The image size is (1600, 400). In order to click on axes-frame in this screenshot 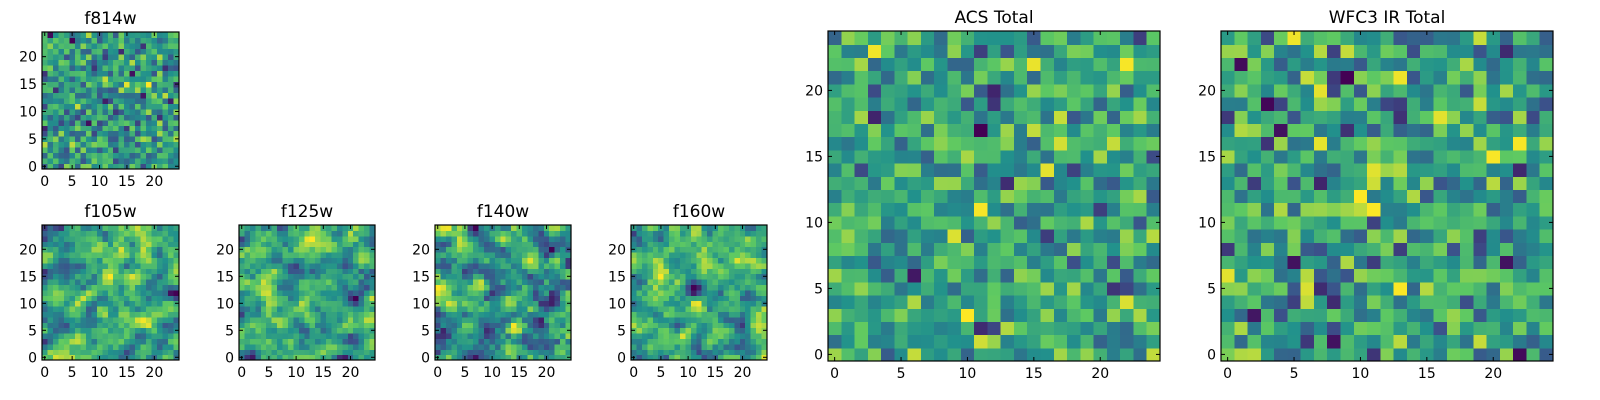, I will do `click(110, 100)`.